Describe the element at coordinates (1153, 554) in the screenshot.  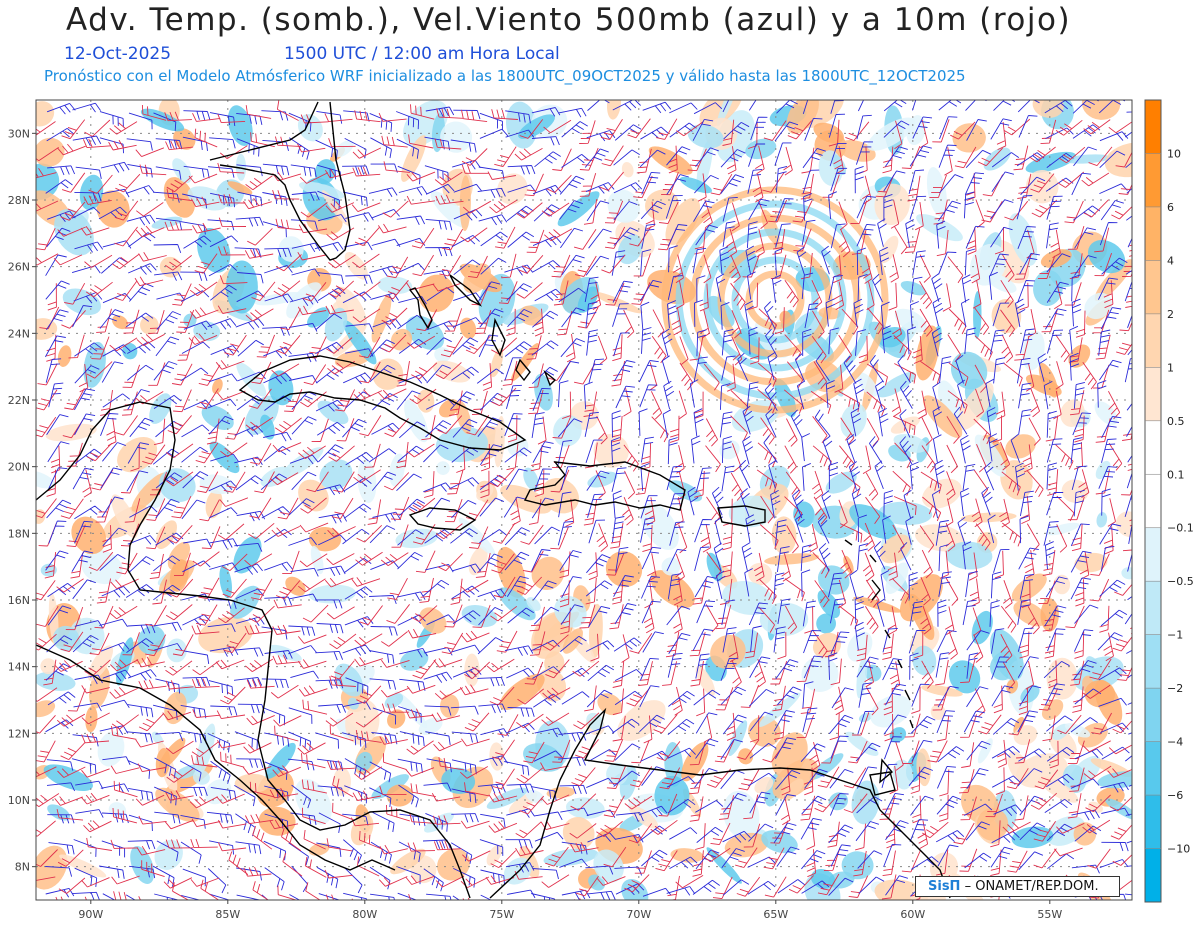
I see `colorbar-swatch` at that location.